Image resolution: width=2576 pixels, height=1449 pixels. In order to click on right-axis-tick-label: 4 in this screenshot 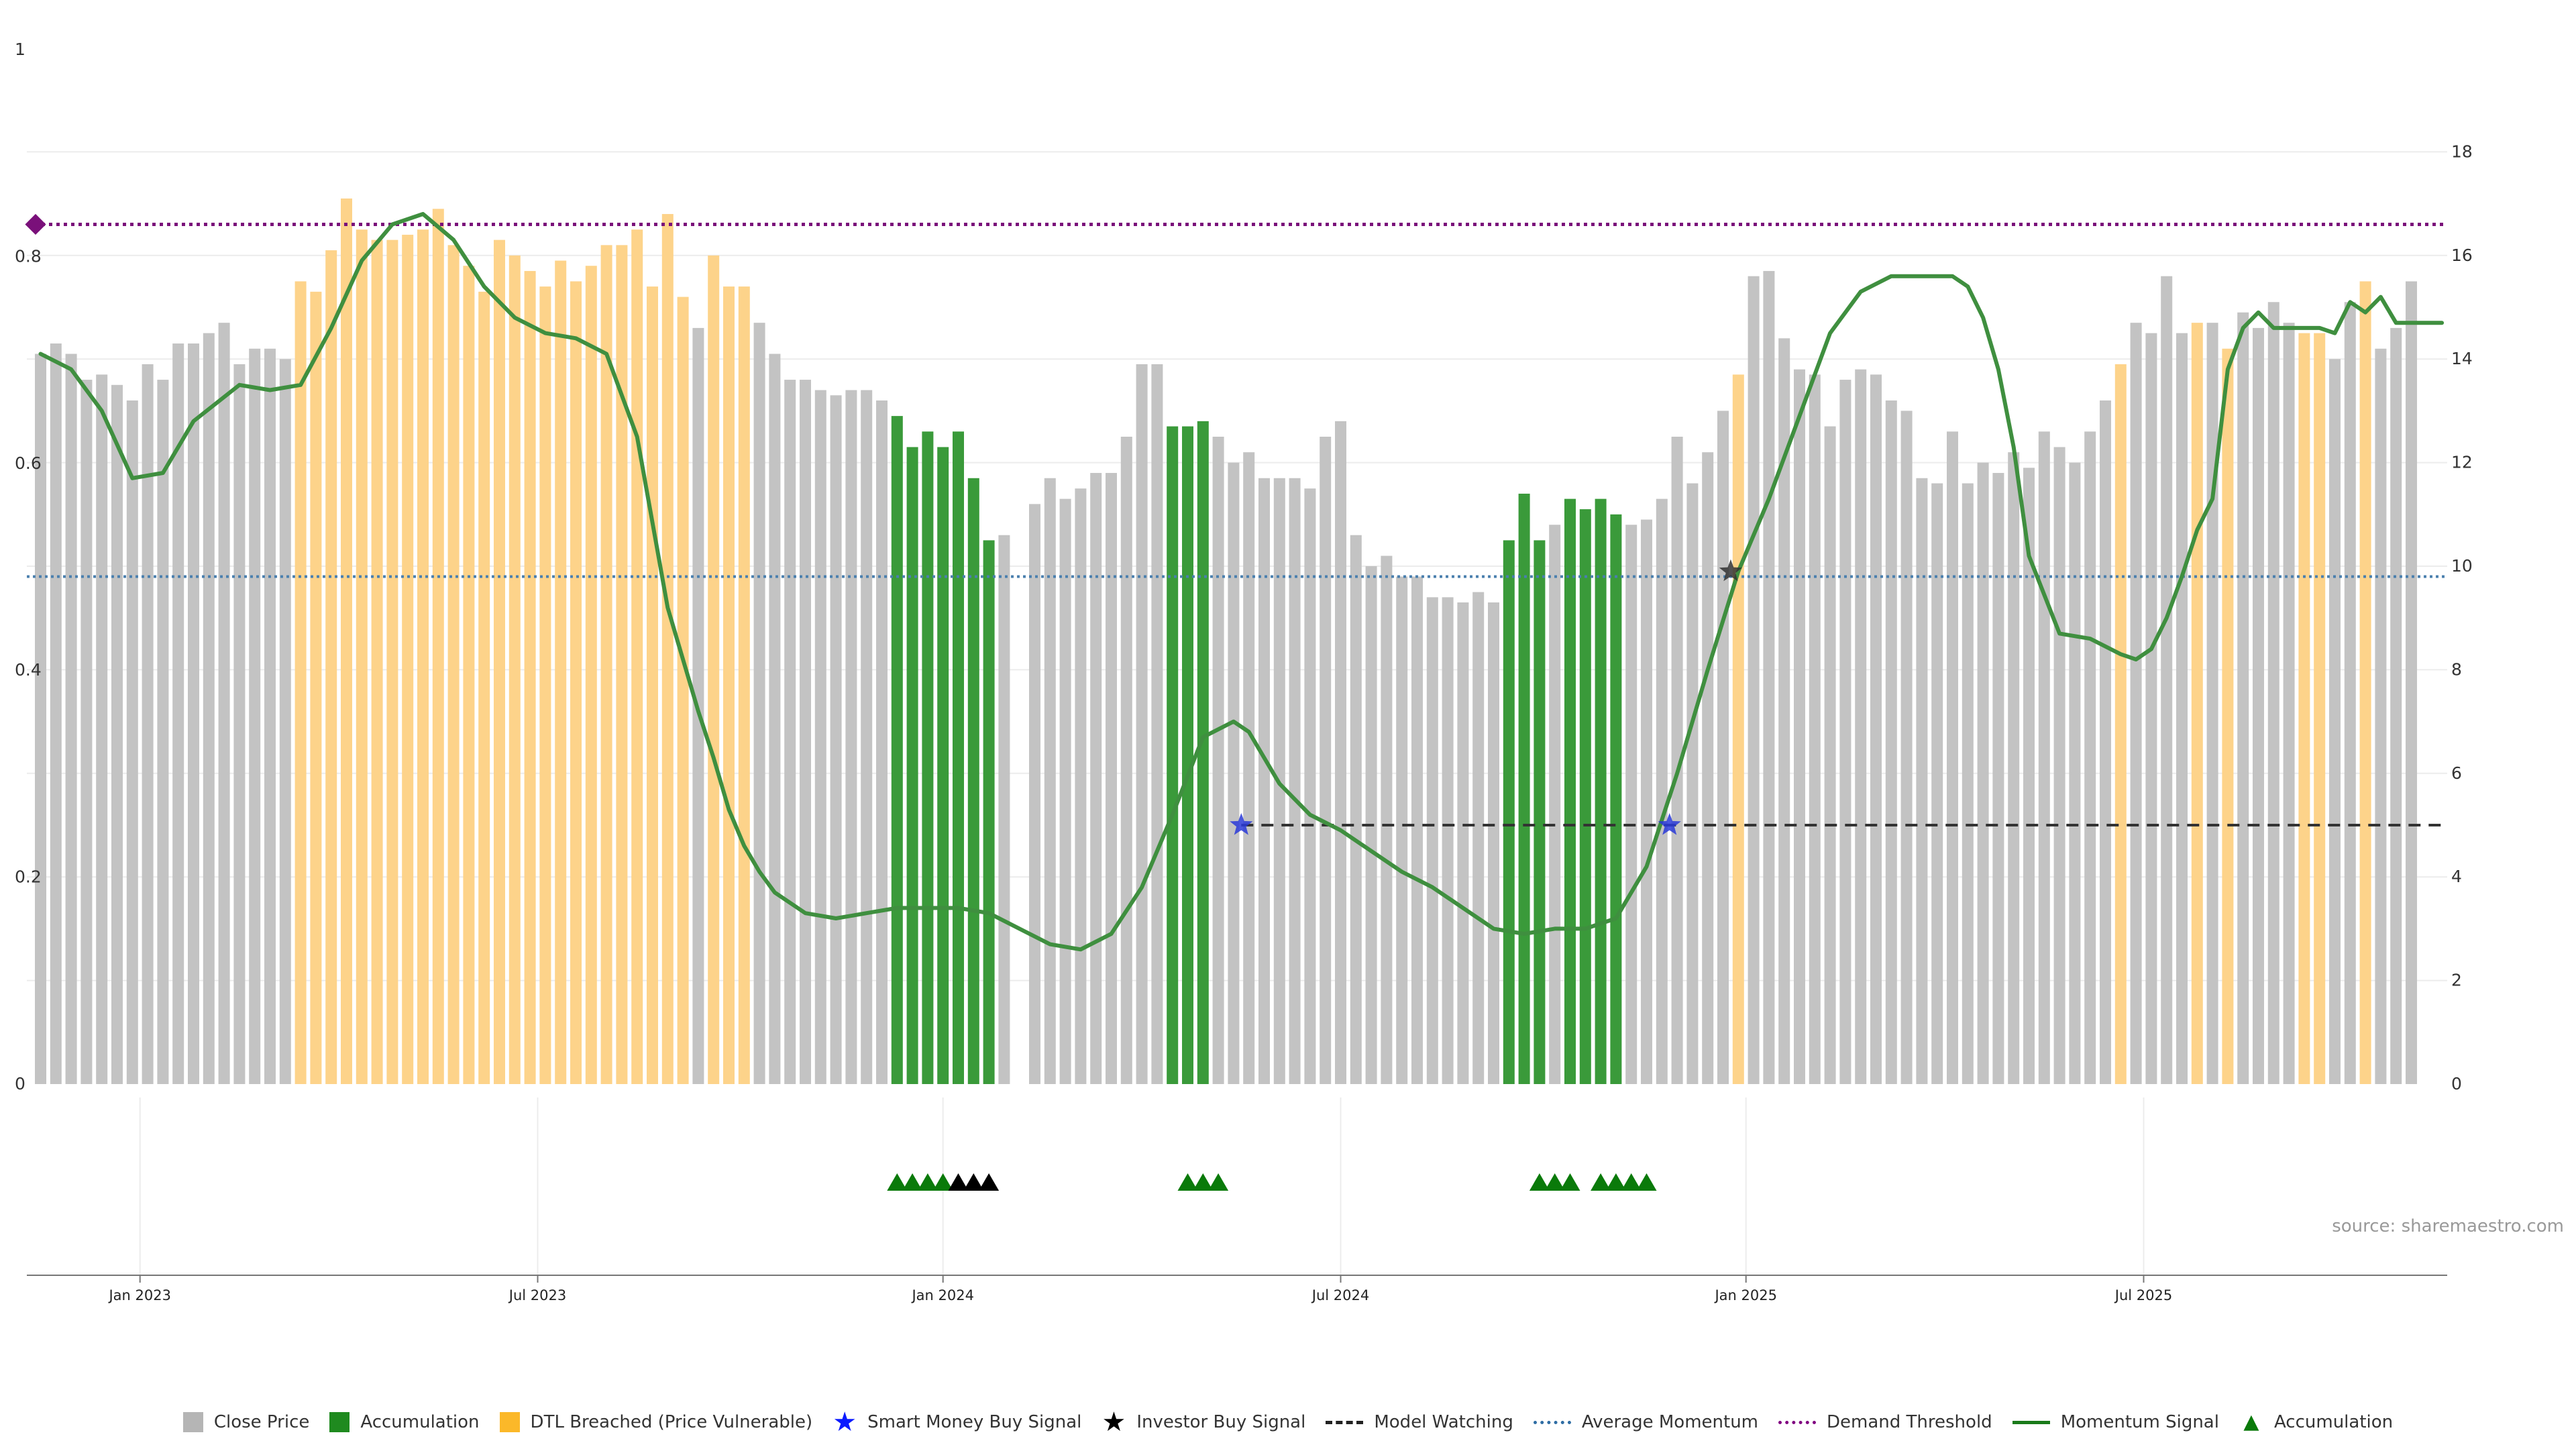, I will do `click(2456, 876)`.